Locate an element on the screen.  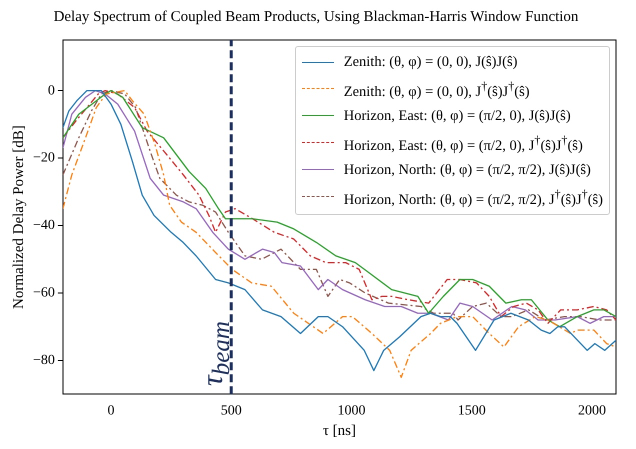
y-axis-title: Normalized Delay Power [dB] is located at coordinates (18, 217).